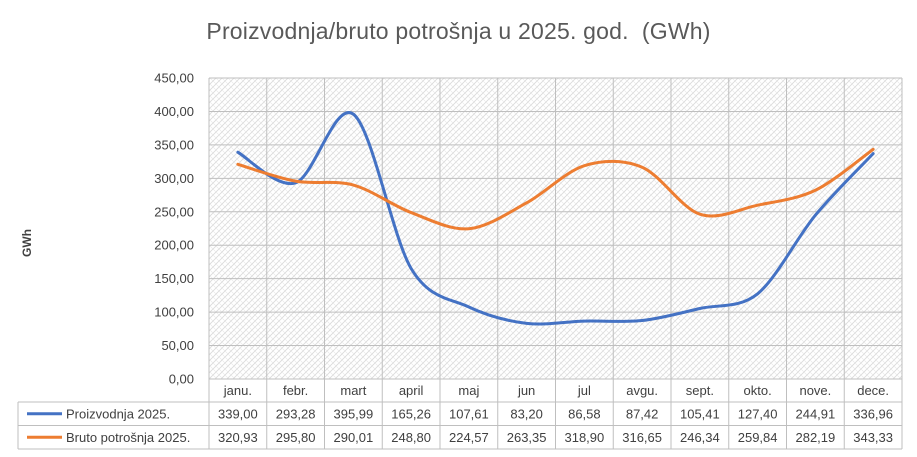 The height and width of the screenshot is (457, 917). What do you see at coordinates (584, 437) in the screenshot?
I see `data-label: 318,90` at bounding box center [584, 437].